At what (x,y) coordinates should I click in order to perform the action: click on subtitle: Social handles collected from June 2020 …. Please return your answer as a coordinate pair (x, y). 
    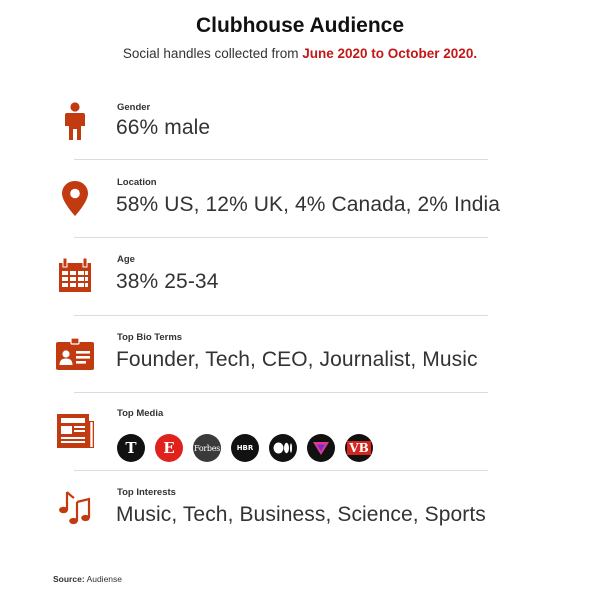
    Looking at the image, I should click on (300, 53).